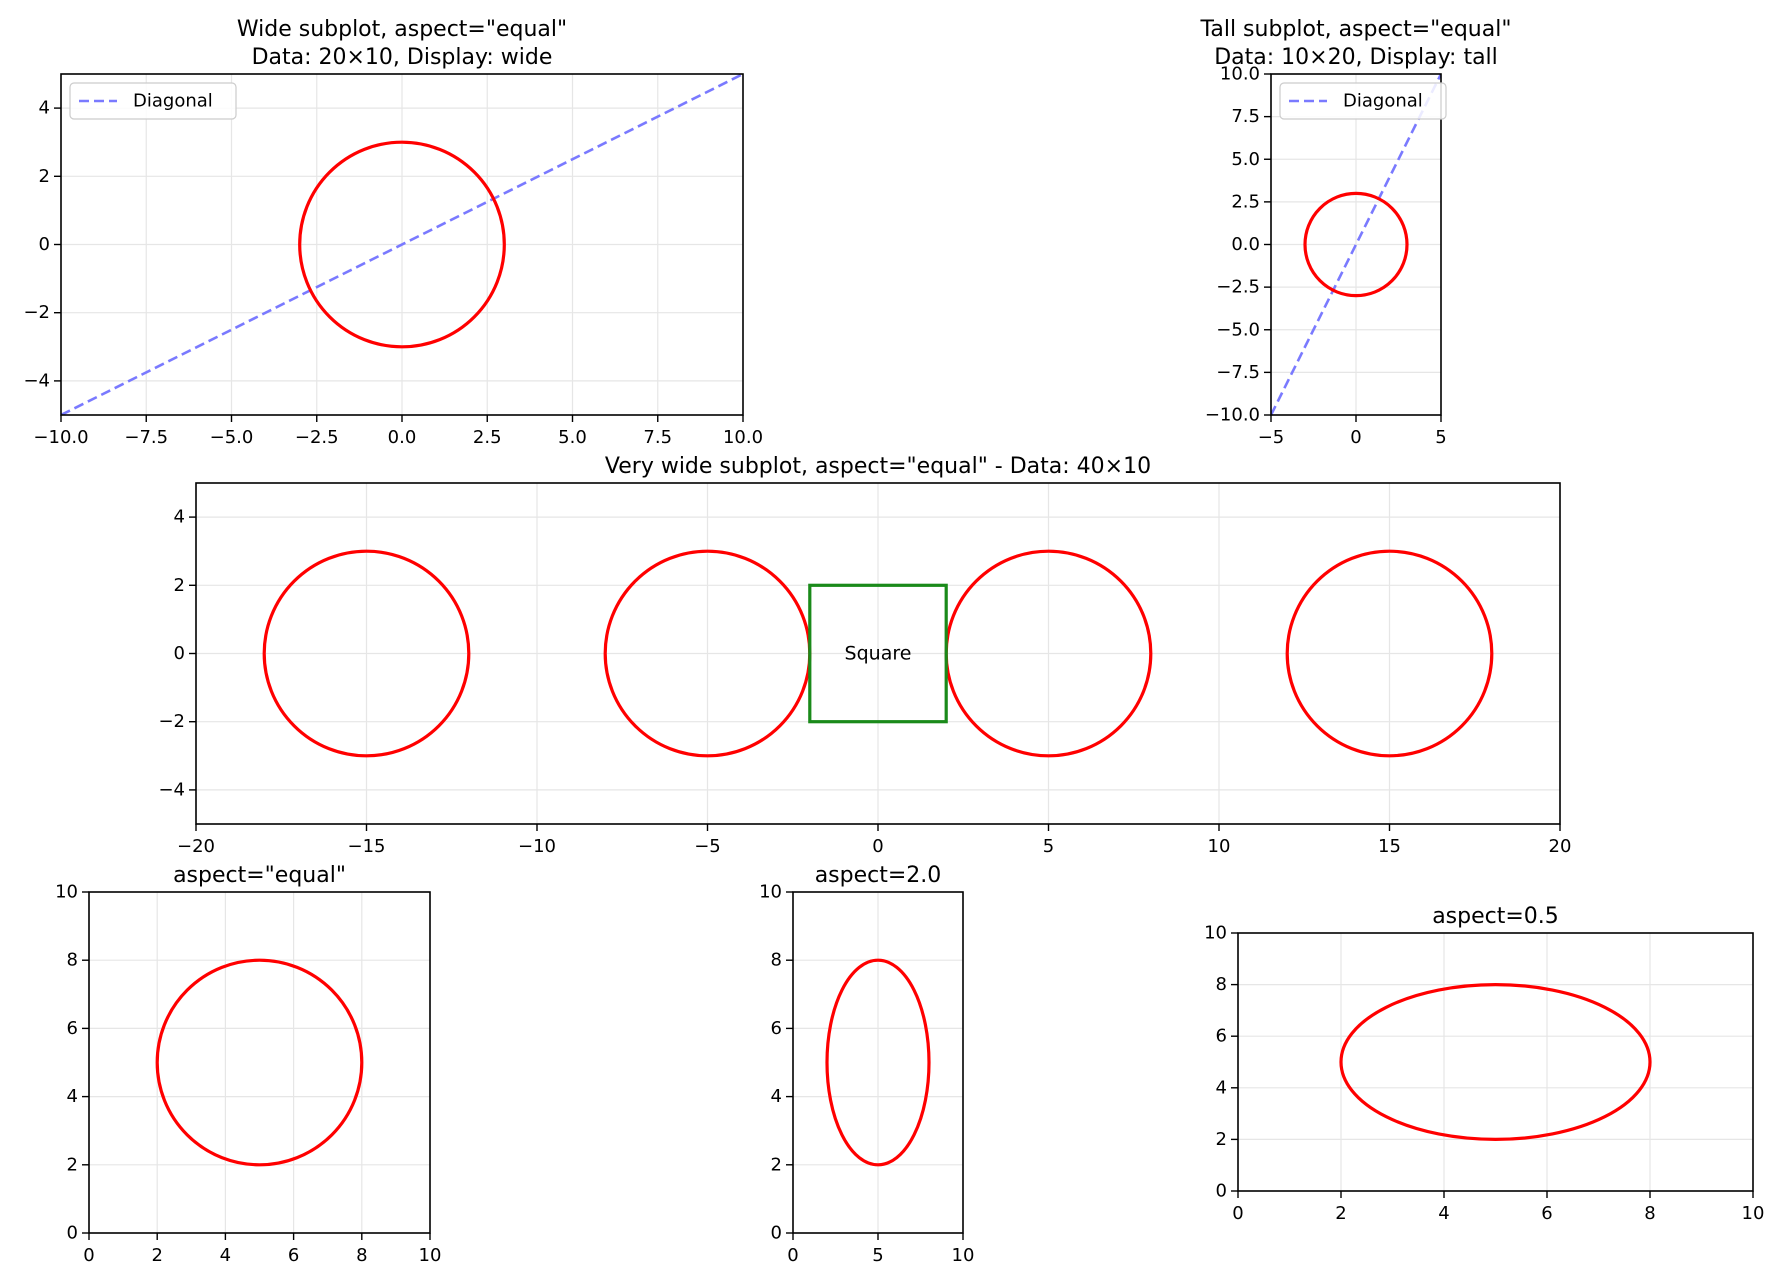 Image resolution: width=1775 pixels, height=1278 pixels. What do you see at coordinates (1389, 846) in the screenshot?
I see `x-tick-label: 15` at bounding box center [1389, 846].